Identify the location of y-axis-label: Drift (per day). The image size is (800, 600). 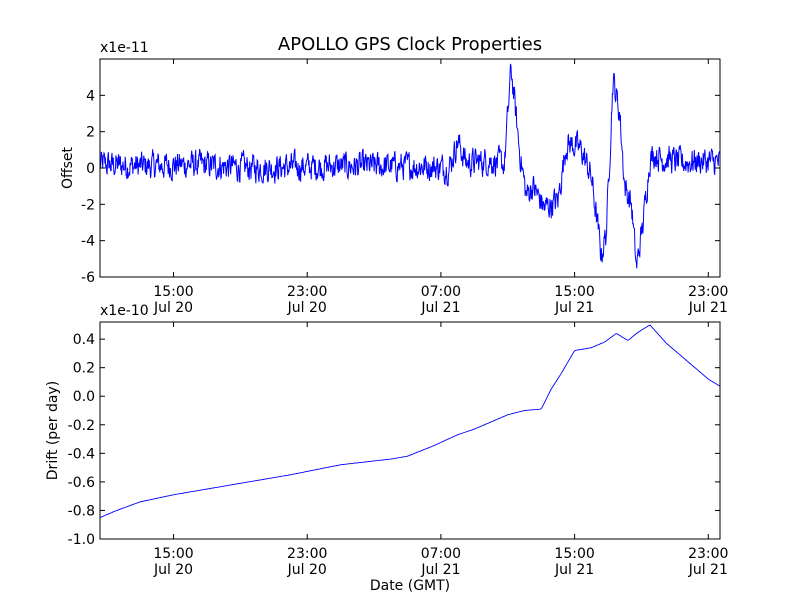
(53, 430).